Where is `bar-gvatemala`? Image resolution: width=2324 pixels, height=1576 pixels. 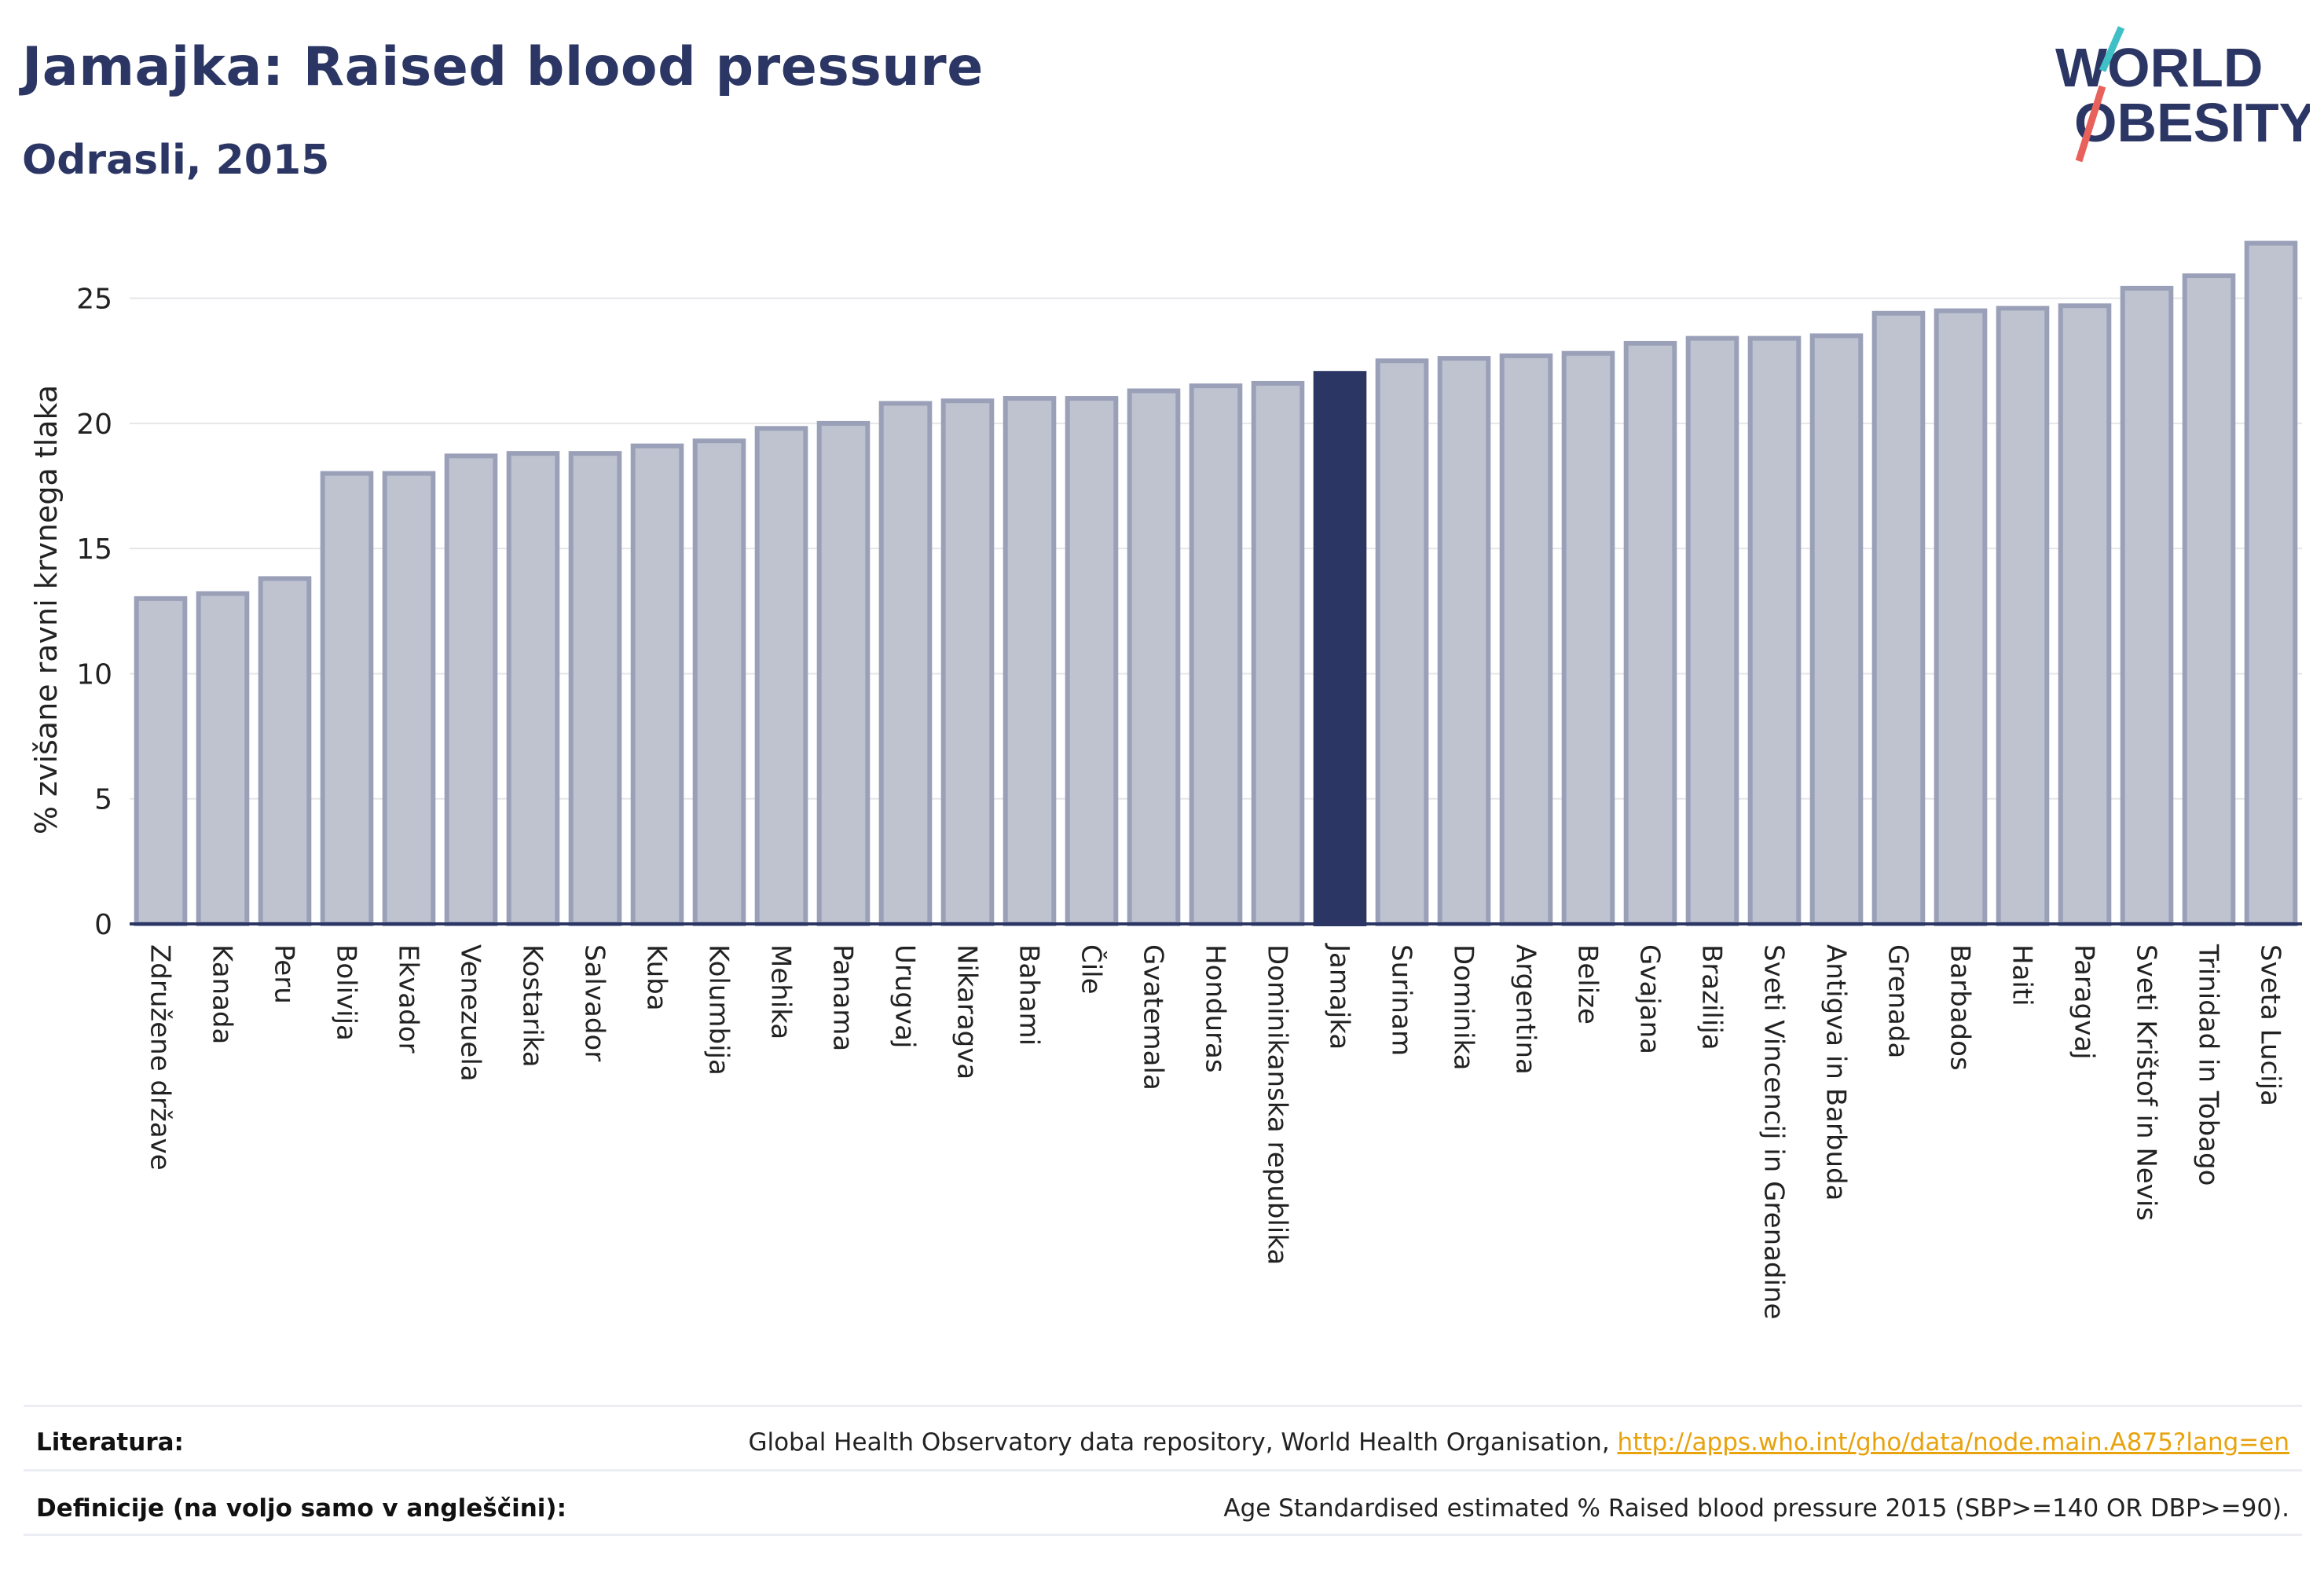
bar-gvatemala is located at coordinates (1154, 657).